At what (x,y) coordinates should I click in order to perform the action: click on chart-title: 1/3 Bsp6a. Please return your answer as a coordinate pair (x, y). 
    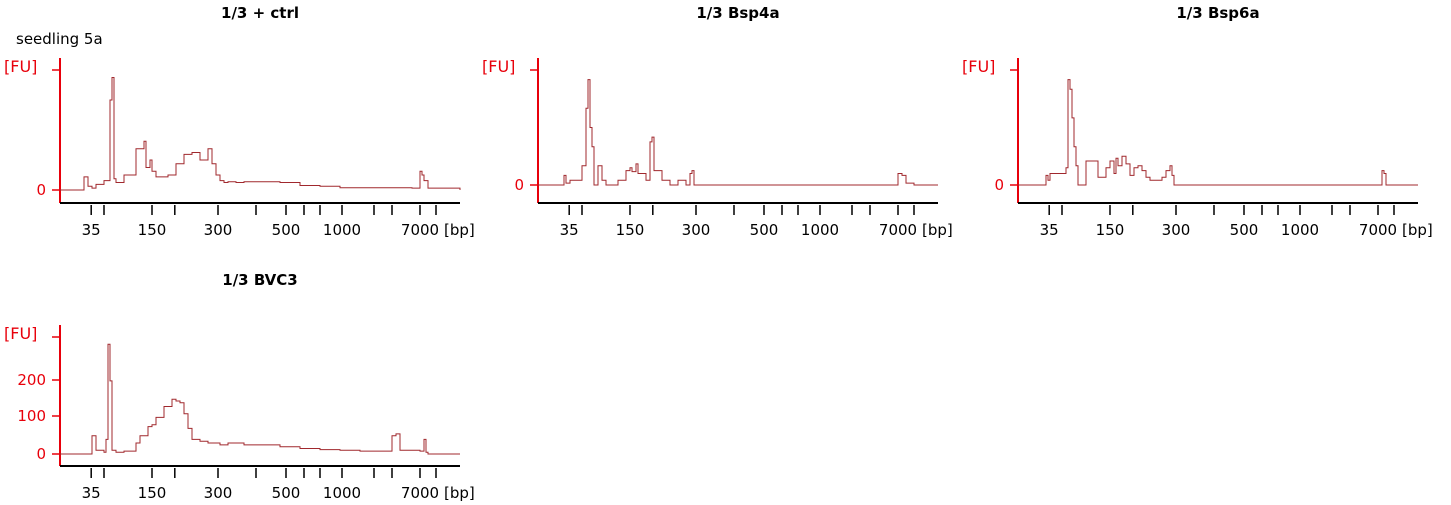
    Looking at the image, I should click on (1217, 13).